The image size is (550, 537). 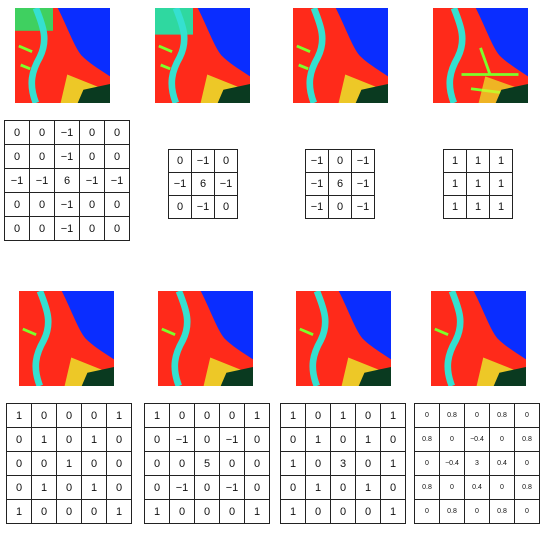 I want to click on kernel-row: 0 −1 0 −1 0, so click(x=207, y=439).